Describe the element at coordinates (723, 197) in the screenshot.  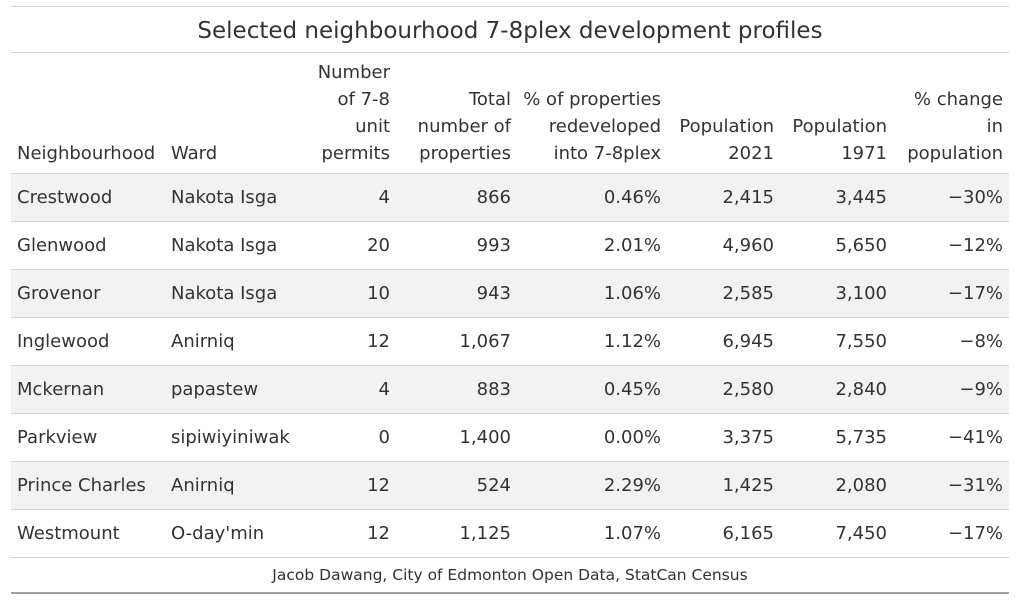
I see `cell-population-2021: 2,415` at that location.